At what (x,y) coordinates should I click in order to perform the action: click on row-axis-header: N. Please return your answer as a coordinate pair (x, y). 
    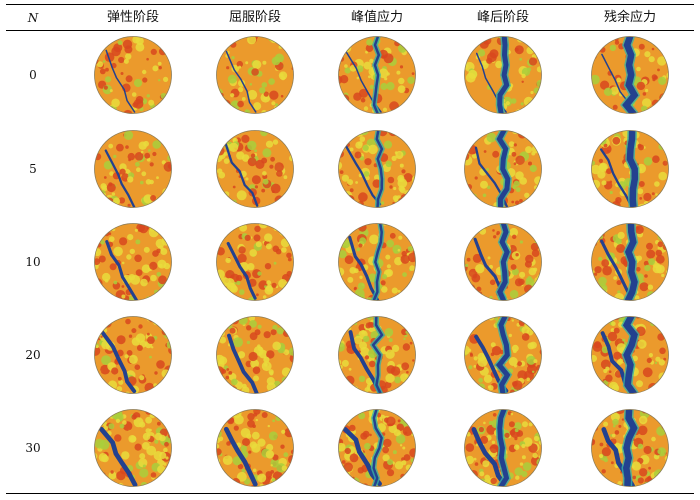
    Looking at the image, I should click on (33, 18).